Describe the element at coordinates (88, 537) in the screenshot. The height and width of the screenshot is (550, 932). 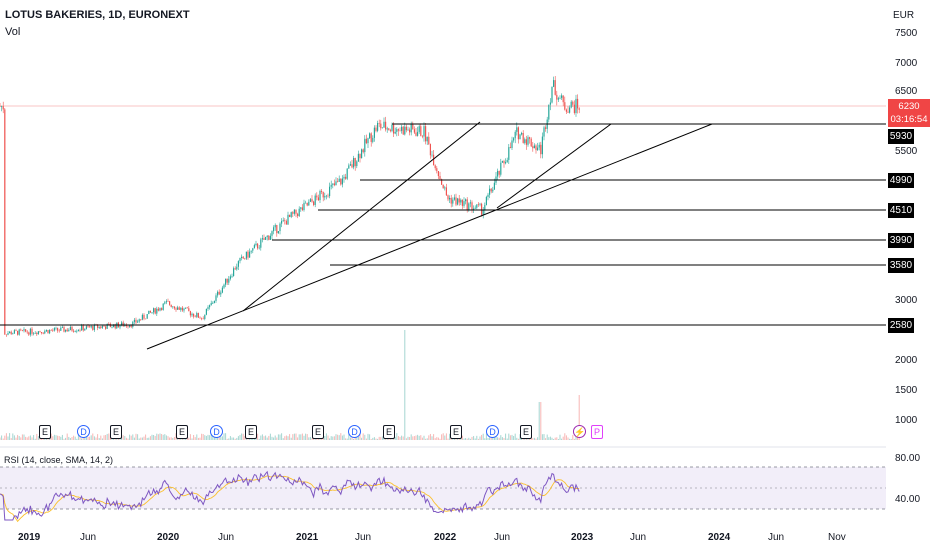
I see `time-axis-label: Jun` at that location.